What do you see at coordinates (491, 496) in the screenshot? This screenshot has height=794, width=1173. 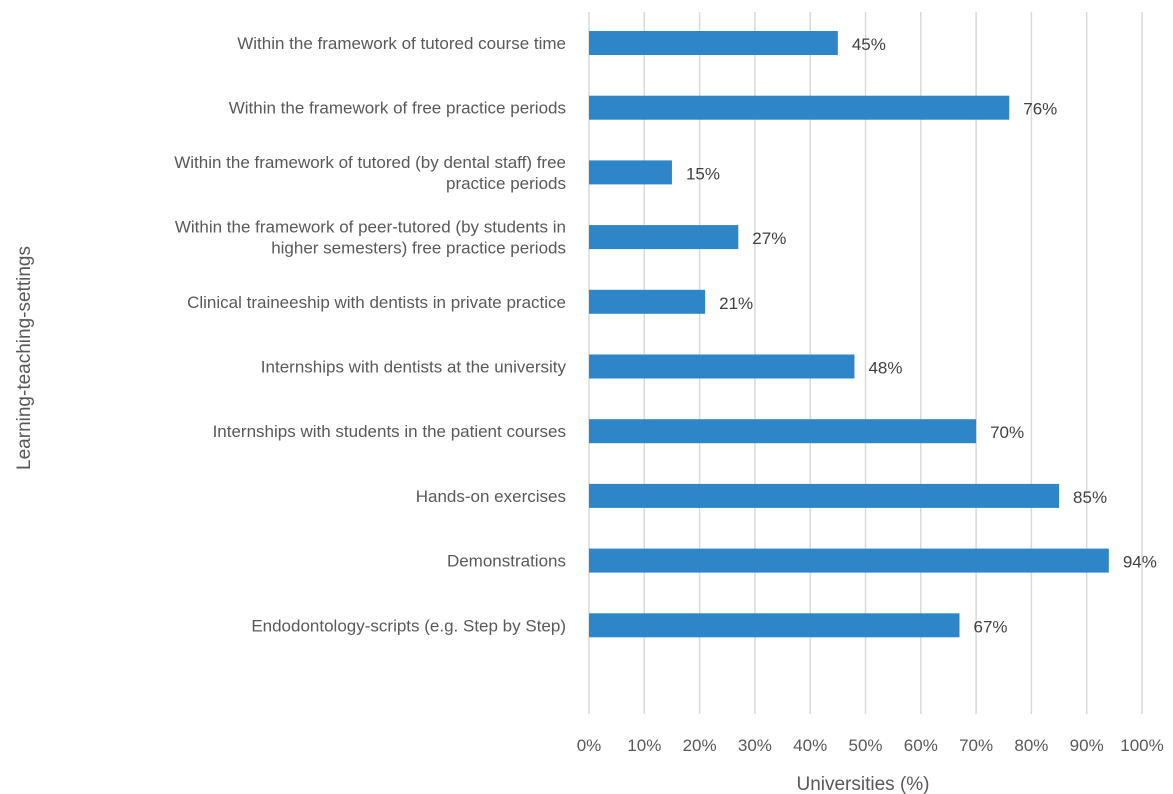 I see `category-label: Hands-on exercises` at bounding box center [491, 496].